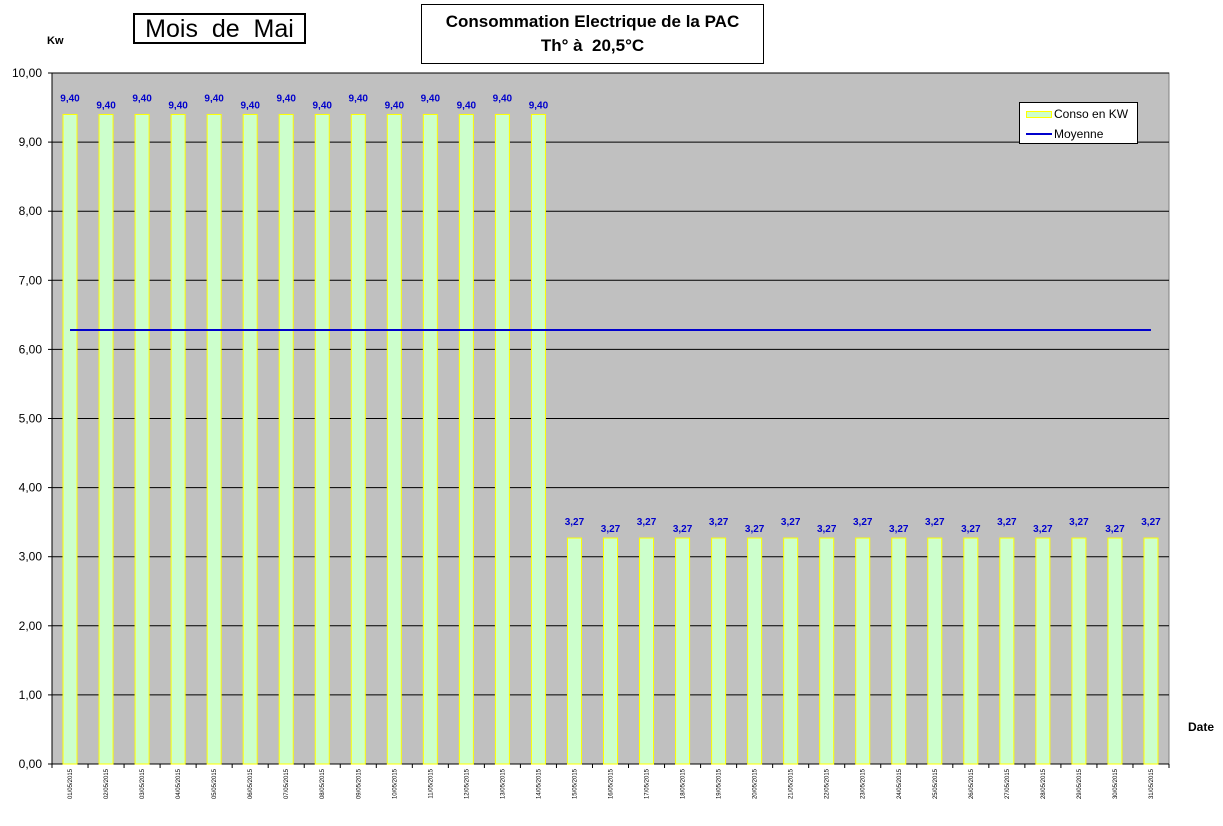 This screenshot has width=1223, height=826. I want to click on y-tick-label: 6,00, so click(31, 349).